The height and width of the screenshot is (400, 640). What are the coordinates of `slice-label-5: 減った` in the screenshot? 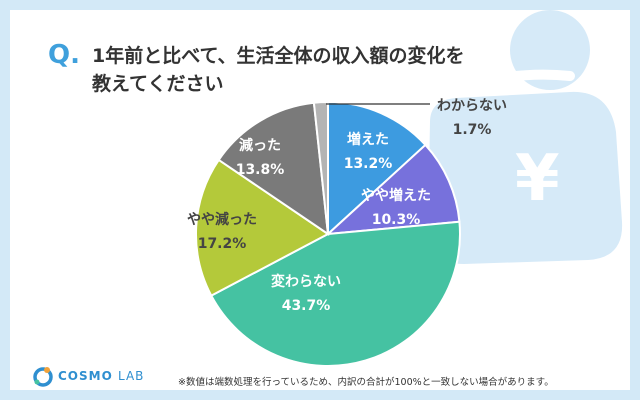 It's located at (260, 145).